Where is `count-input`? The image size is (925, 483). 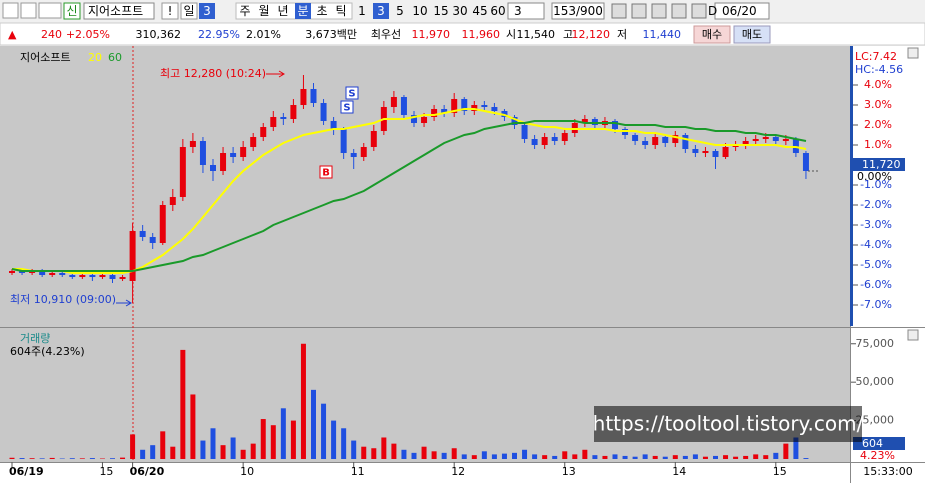 count-input is located at coordinates (578, 11).